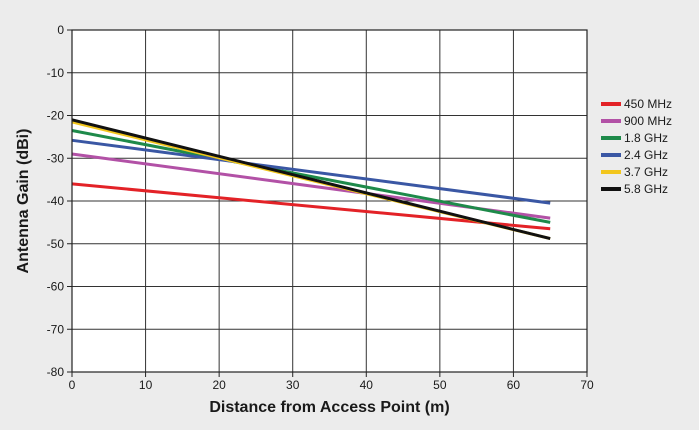 The image size is (699, 430). What do you see at coordinates (219, 385) in the screenshot?
I see `x-tick-label: 20` at bounding box center [219, 385].